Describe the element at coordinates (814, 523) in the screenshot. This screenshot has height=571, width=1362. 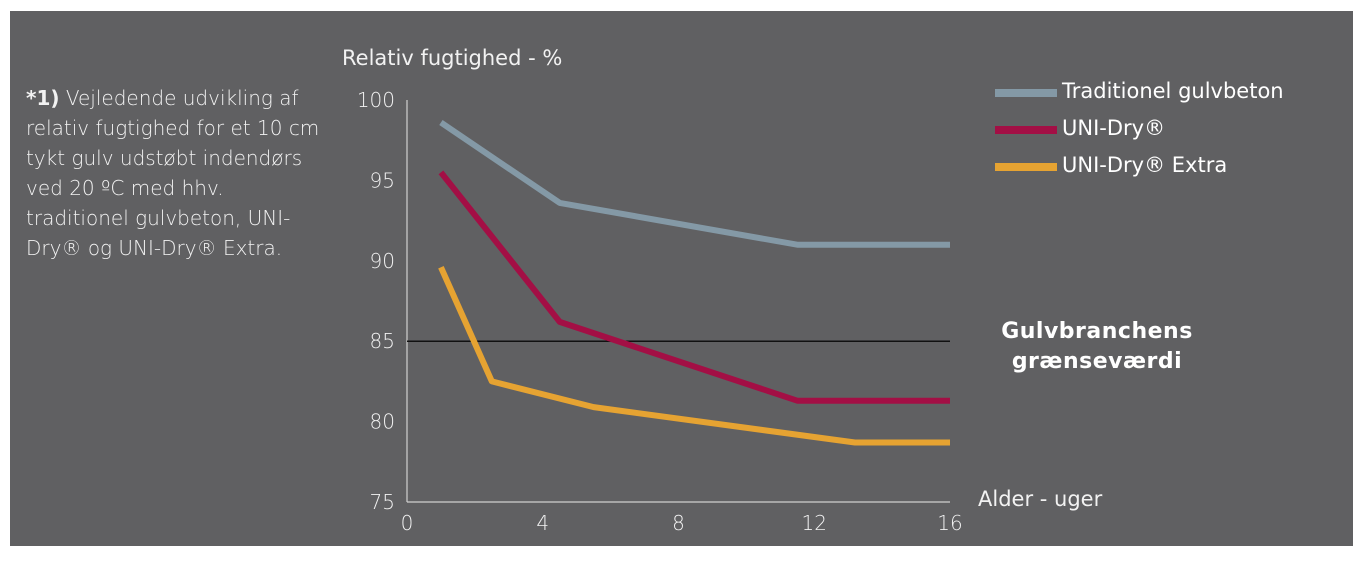
I see `x-tick-label: 12` at that location.